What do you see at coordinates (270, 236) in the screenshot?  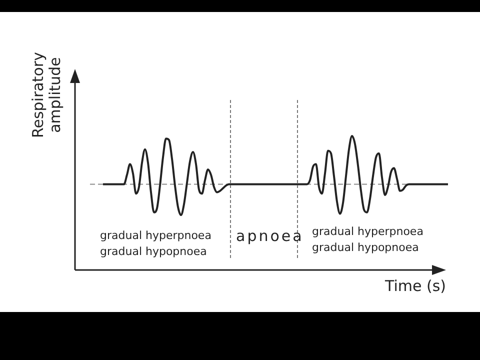 I see `annotation: apnoea` at bounding box center [270, 236].